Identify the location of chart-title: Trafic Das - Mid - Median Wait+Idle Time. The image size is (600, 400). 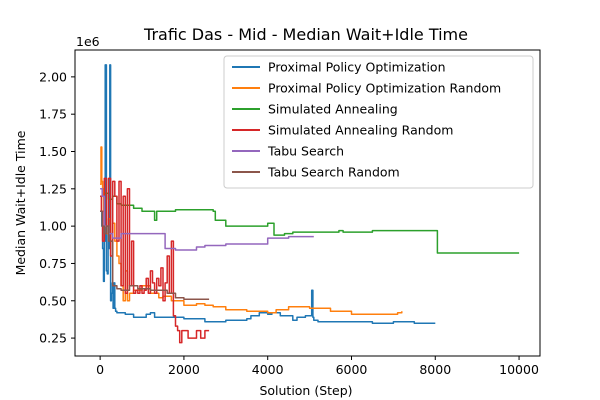
(305, 34).